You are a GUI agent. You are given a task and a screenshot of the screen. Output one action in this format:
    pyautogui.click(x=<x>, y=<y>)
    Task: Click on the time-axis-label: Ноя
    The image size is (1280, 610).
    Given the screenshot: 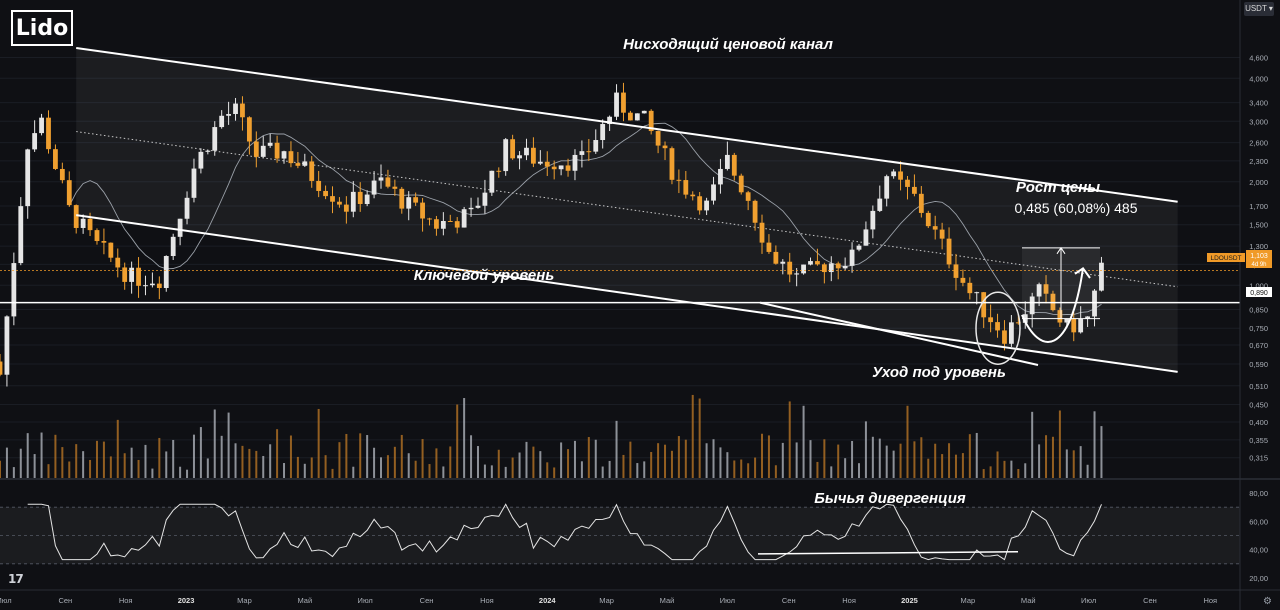 What is the action you would take?
    pyautogui.click(x=849, y=600)
    